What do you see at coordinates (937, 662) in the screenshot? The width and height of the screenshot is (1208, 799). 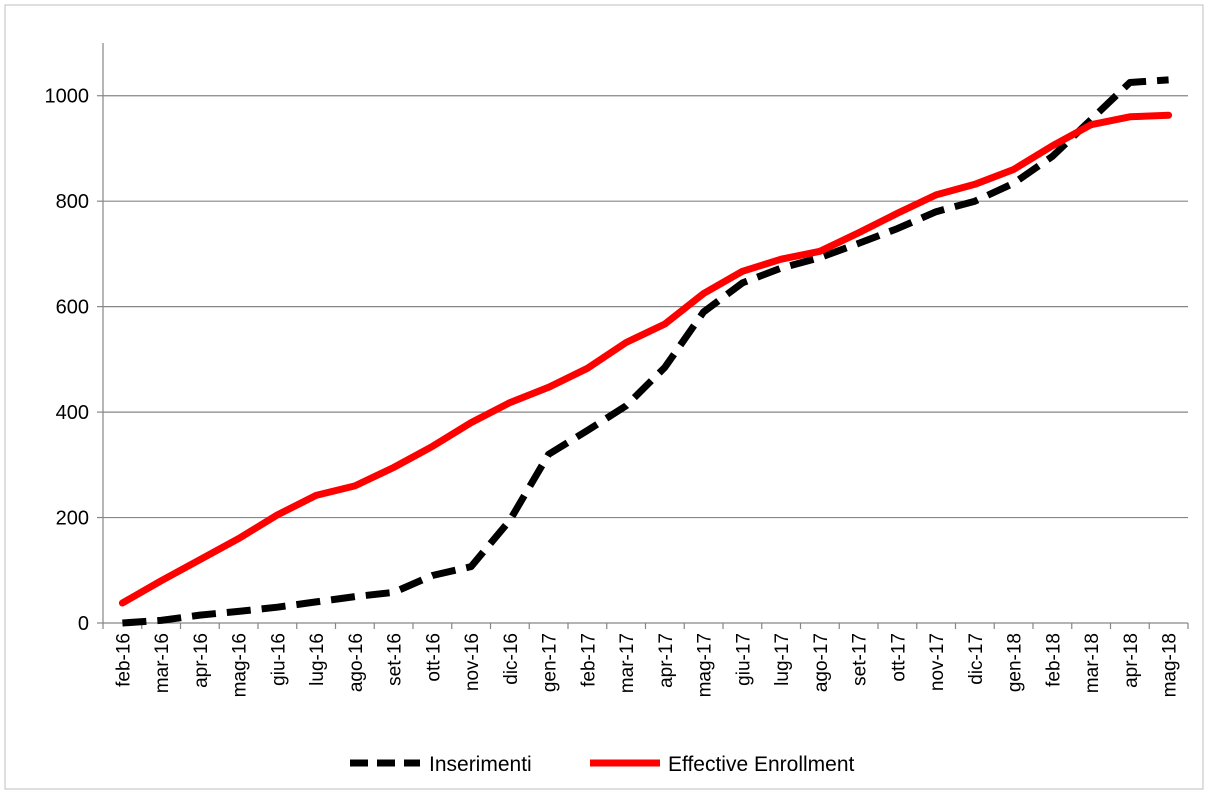 I see `x-tick-label: nov-17` at bounding box center [937, 662].